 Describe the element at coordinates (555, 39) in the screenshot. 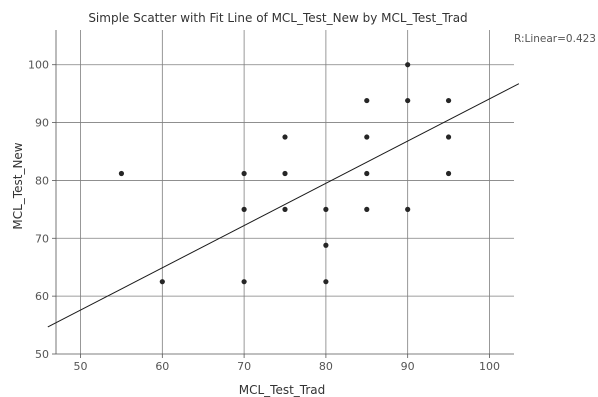

I see `r-linear-annotation: R:Linear=0.423` at that location.